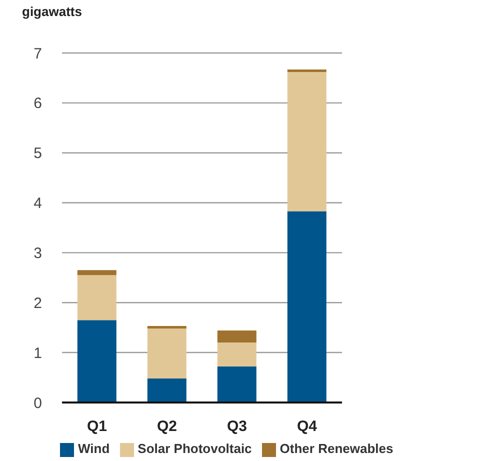 The image size is (480, 461). What do you see at coordinates (38, 103) in the screenshot?
I see `y-tick-label: 6` at bounding box center [38, 103].